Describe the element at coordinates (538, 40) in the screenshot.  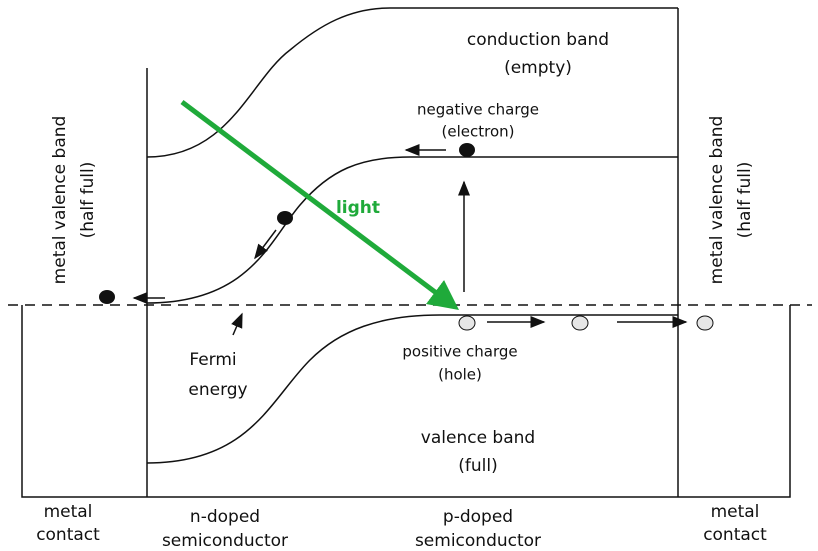
I see `label: conduction band` at that location.